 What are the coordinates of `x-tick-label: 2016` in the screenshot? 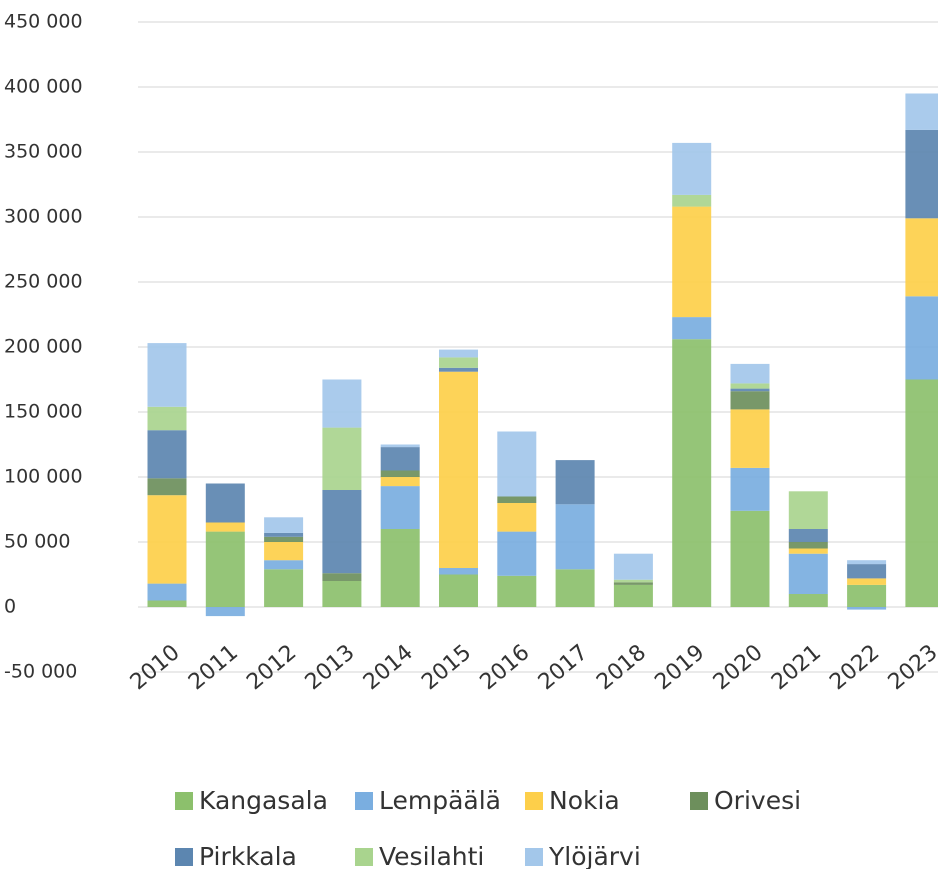 It's located at (505, 667).